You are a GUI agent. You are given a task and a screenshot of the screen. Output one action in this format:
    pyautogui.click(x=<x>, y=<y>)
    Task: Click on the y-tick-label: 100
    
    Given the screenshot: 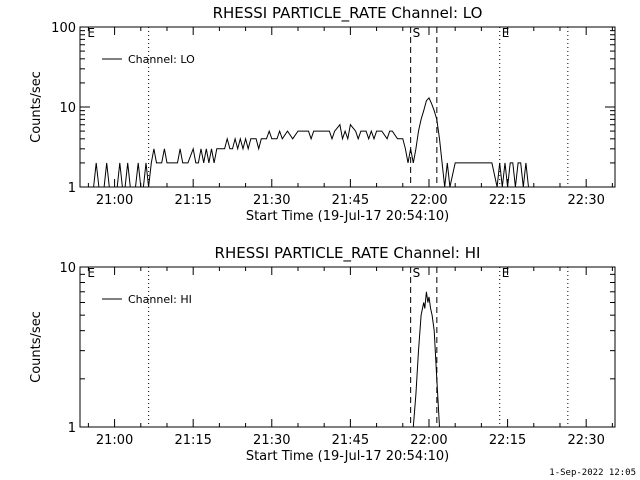 What is the action you would take?
    pyautogui.click(x=63, y=28)
    